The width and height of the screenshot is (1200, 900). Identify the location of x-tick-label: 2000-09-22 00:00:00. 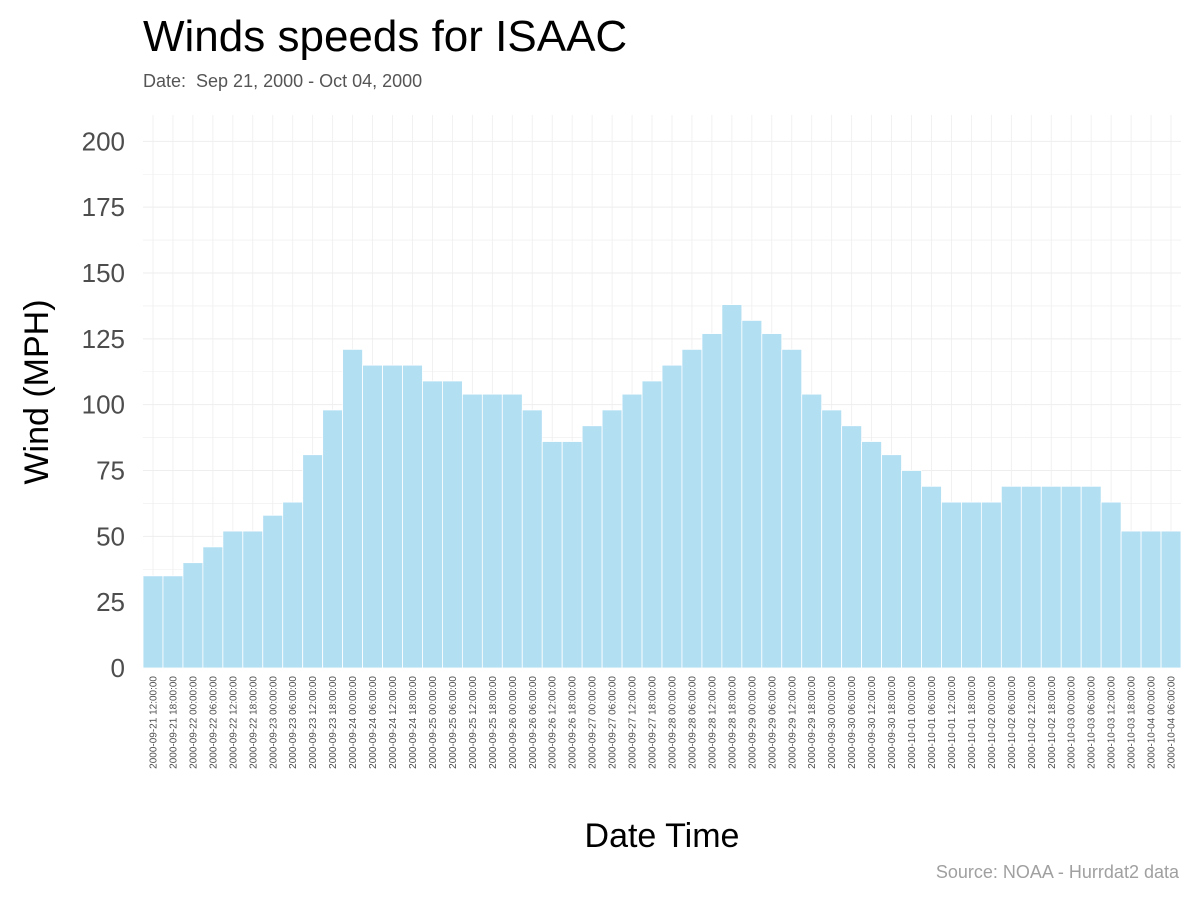
(193, 722).